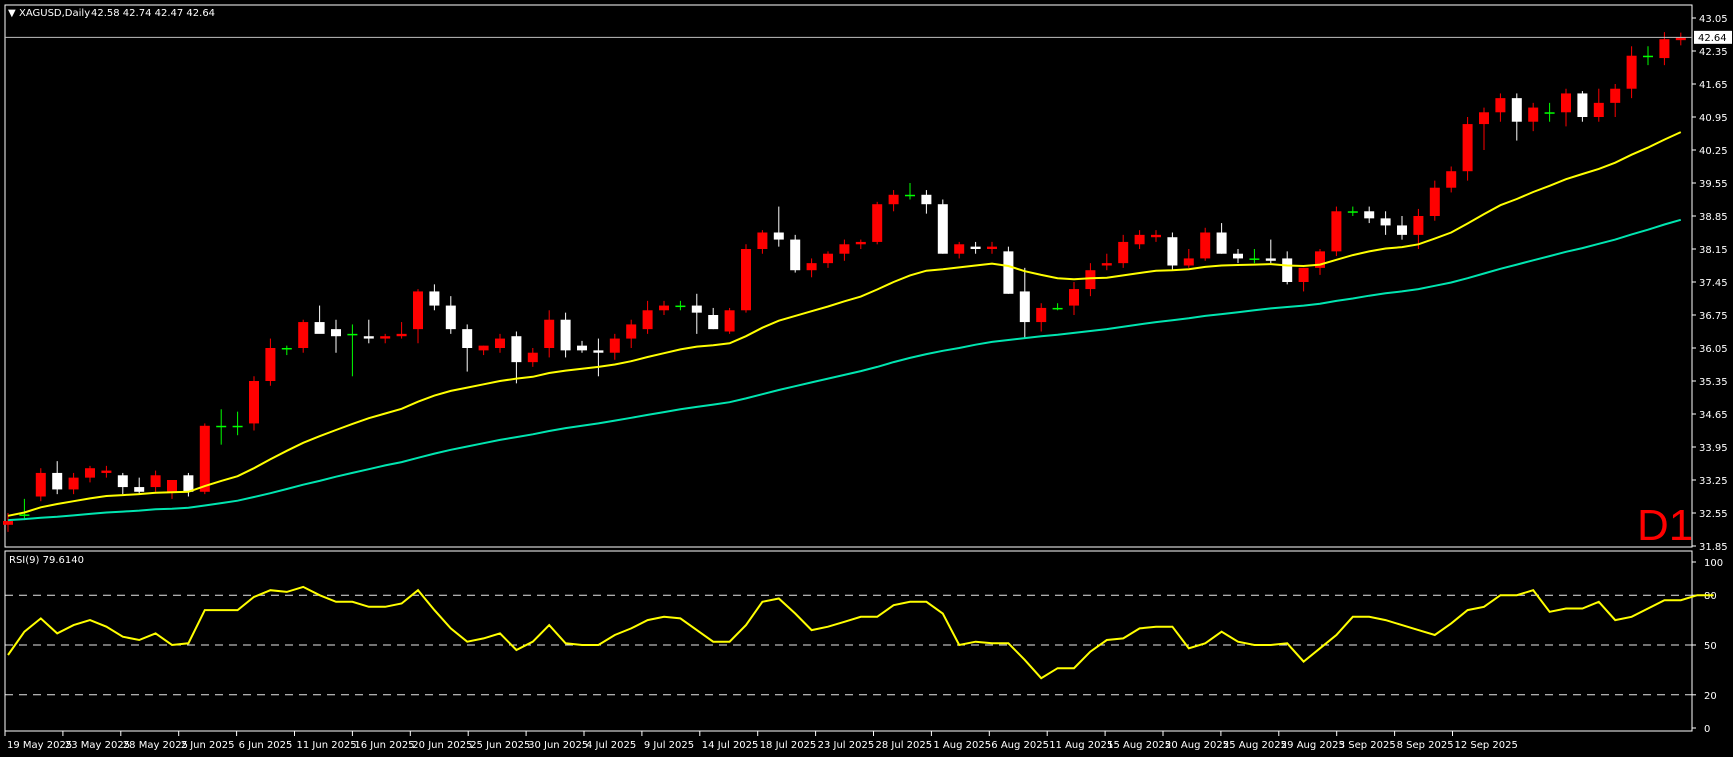  Describe the element at coordinates (1713, 382) in the screenshot. I see `price-axis-label: 35.35` at that location.